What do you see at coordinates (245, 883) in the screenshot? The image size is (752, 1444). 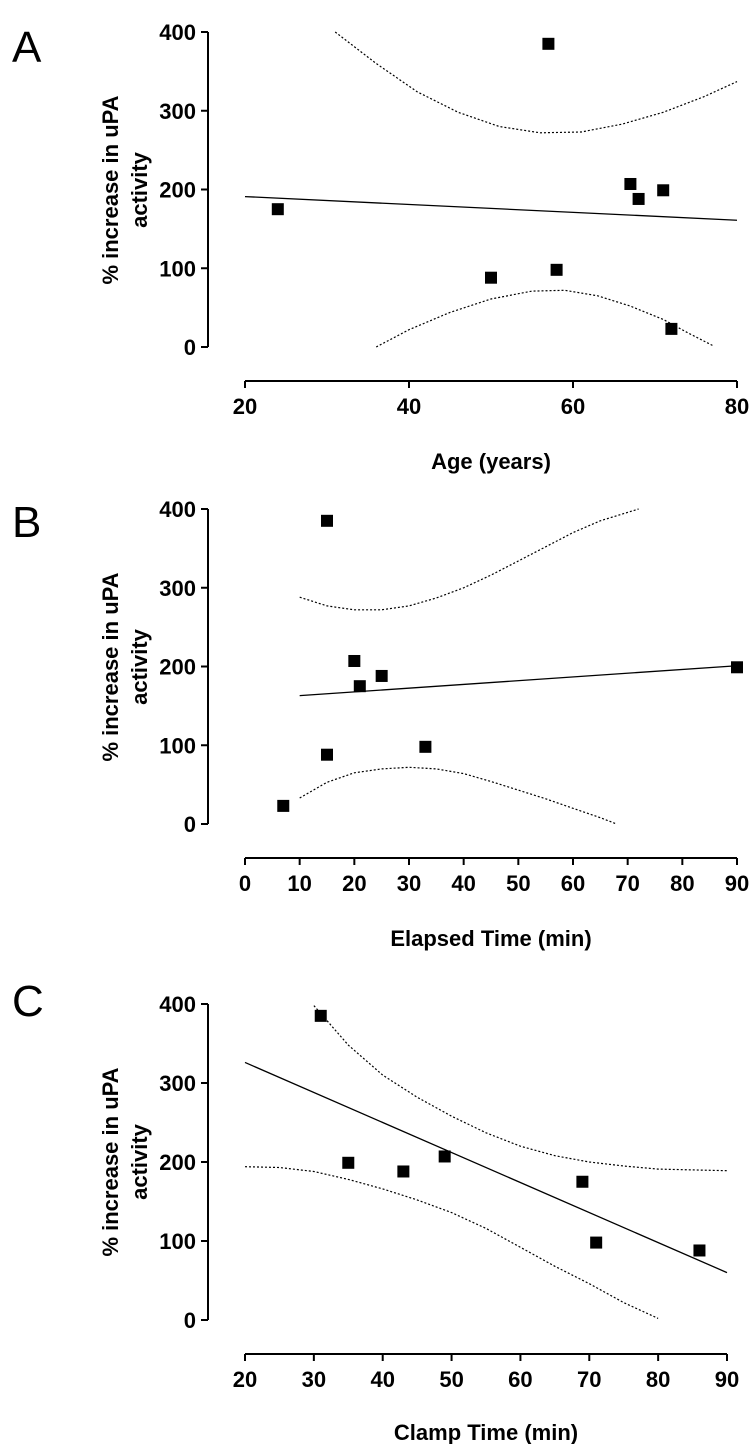 I see `x-tick-label: 0` at bounding box center [245, 883].